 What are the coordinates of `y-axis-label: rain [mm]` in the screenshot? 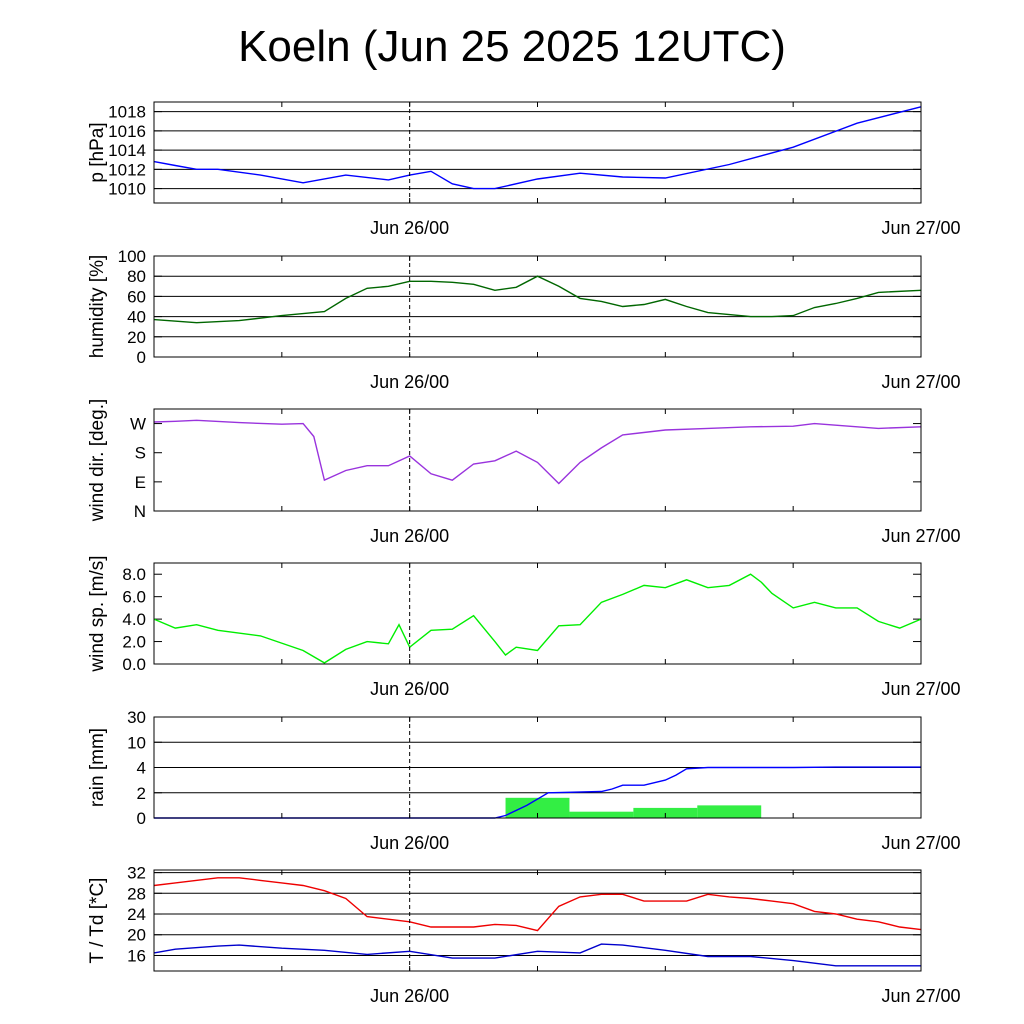 It's located at (97, 767).